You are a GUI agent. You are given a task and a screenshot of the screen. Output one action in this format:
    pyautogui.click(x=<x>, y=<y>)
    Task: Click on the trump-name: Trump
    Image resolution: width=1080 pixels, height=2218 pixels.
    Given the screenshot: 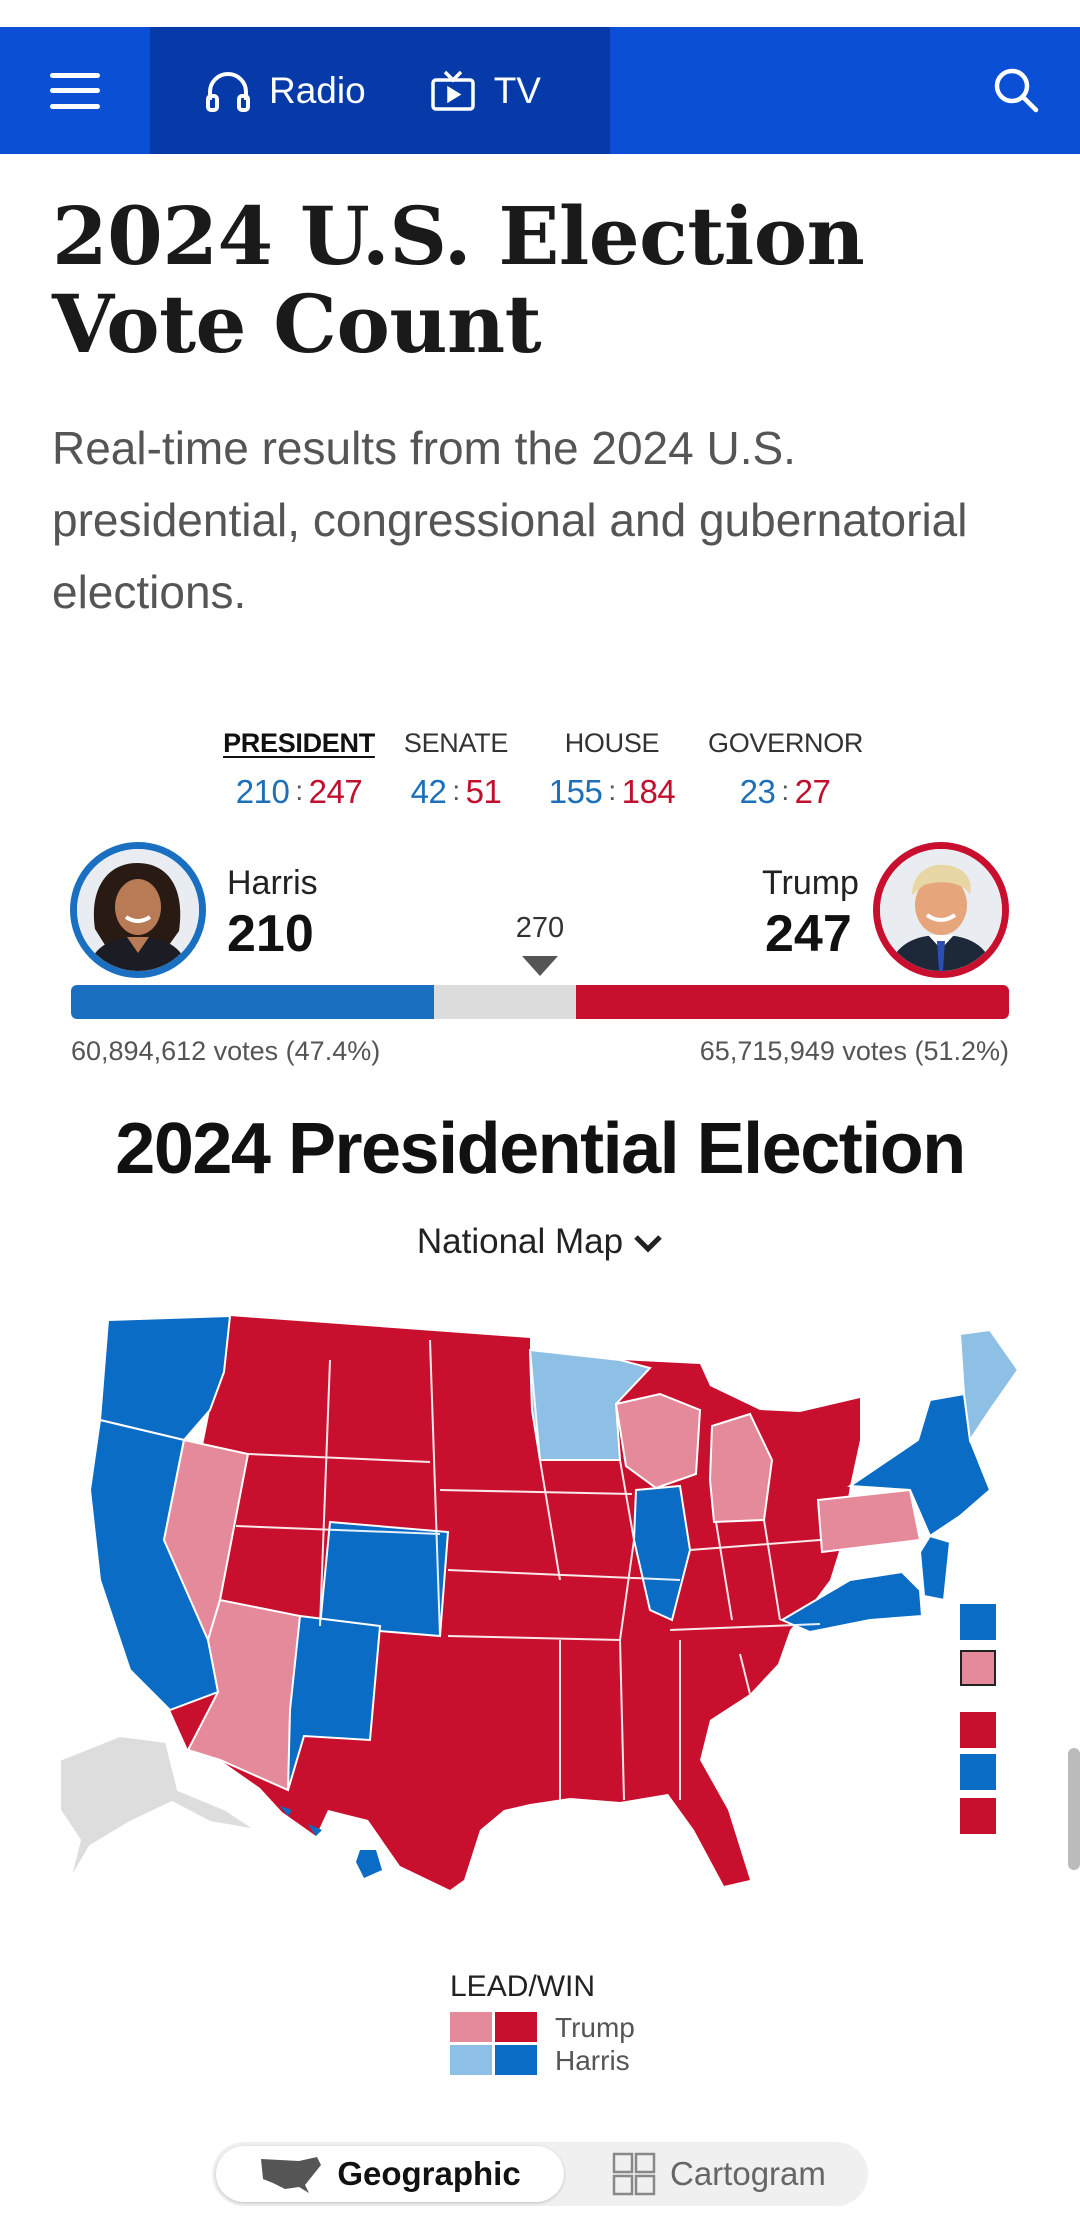 What is the action you would take?
    pyautogui.click(x=810, y=883)
    